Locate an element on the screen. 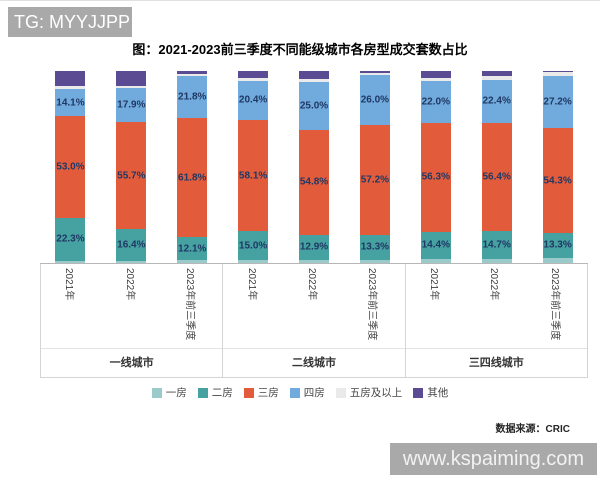 This screenshot has height=481, width=600. legend-label: 三房 is located at coordinates (268, 393).